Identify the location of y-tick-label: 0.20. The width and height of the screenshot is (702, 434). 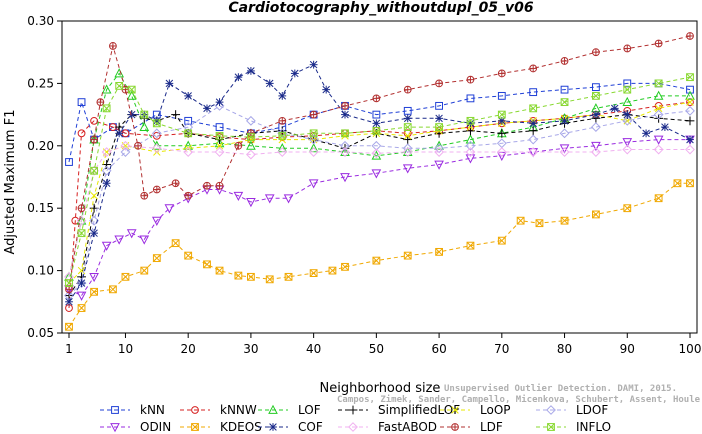
(40, 146).